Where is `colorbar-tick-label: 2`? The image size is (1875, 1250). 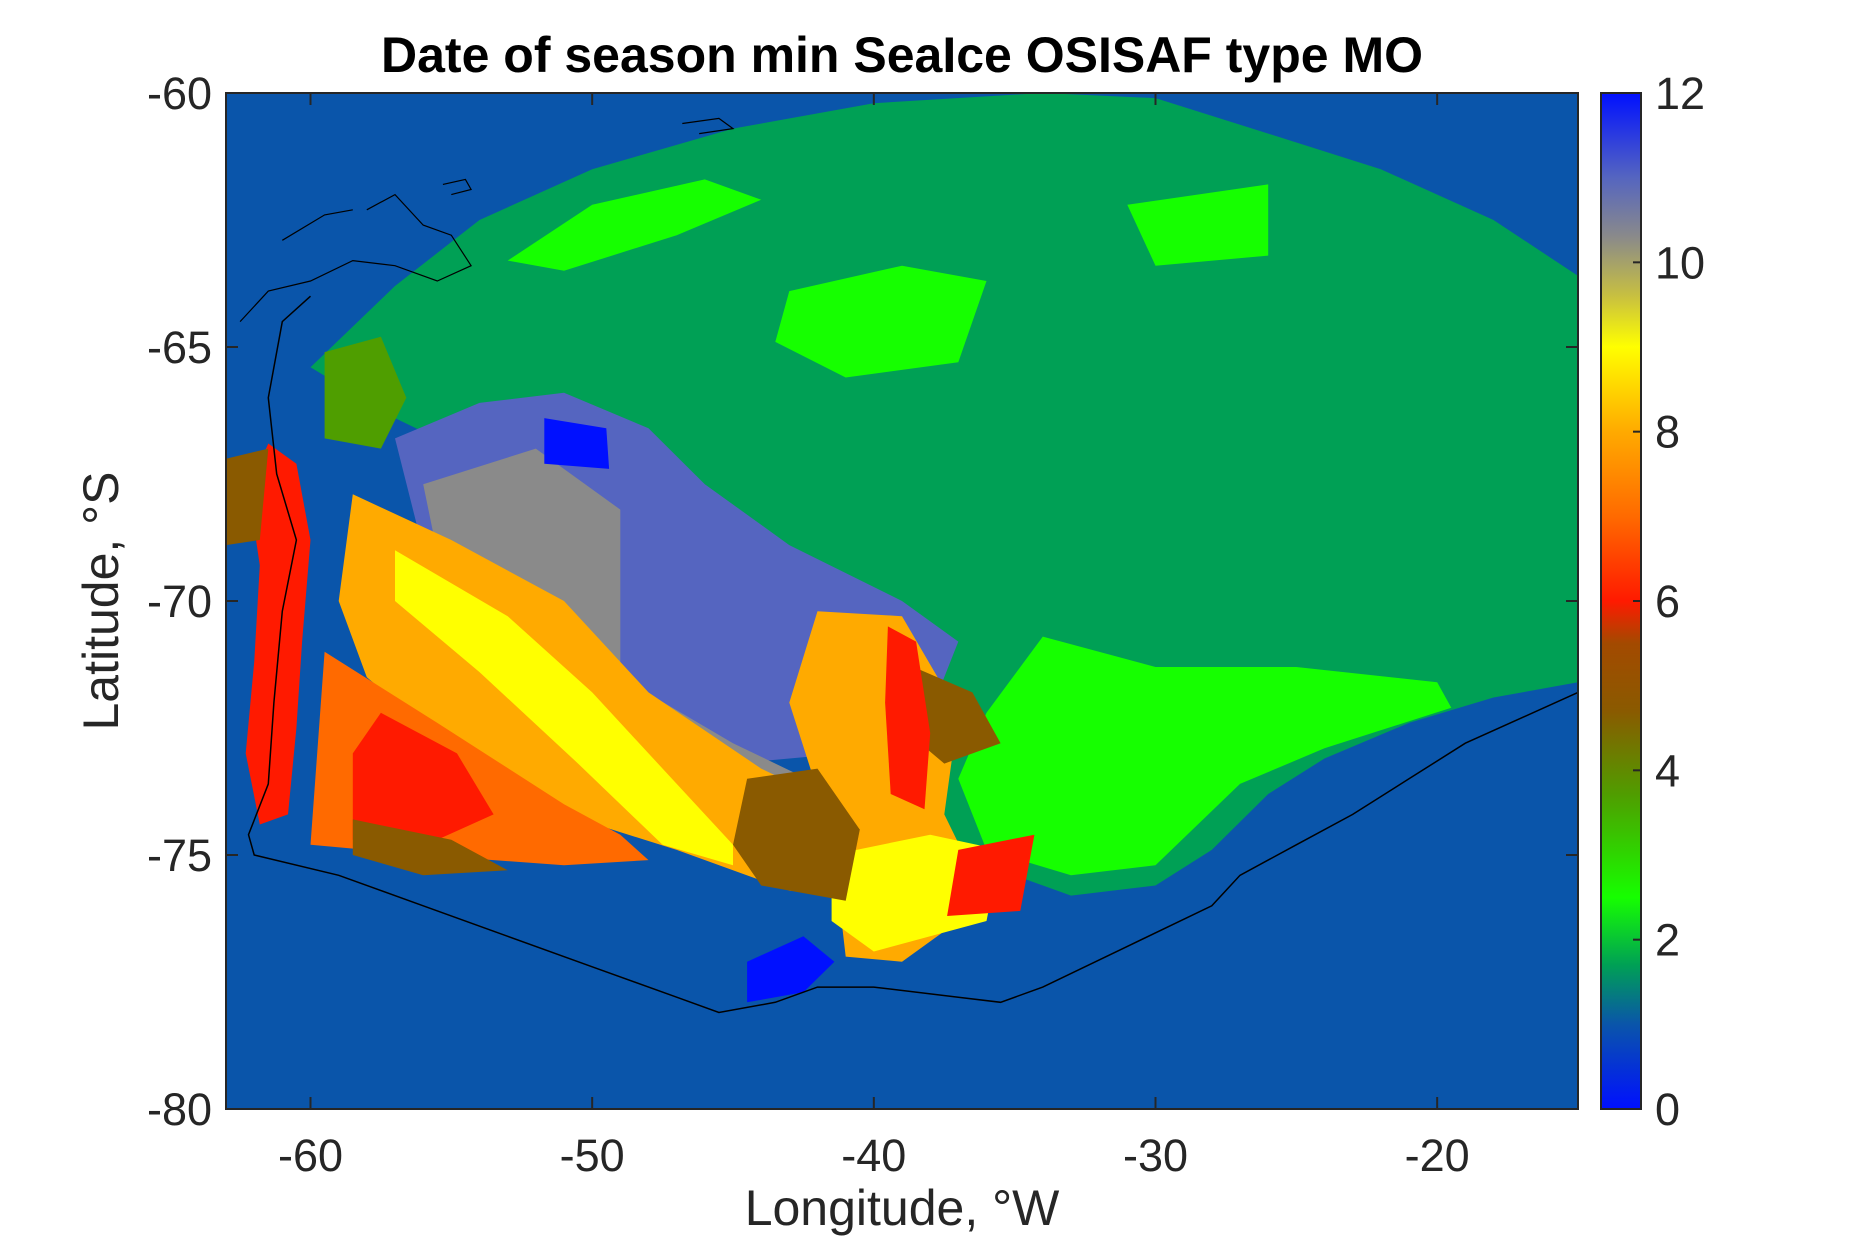 colorbar-tick-label: 2 is located at coordinates (1667, 940).